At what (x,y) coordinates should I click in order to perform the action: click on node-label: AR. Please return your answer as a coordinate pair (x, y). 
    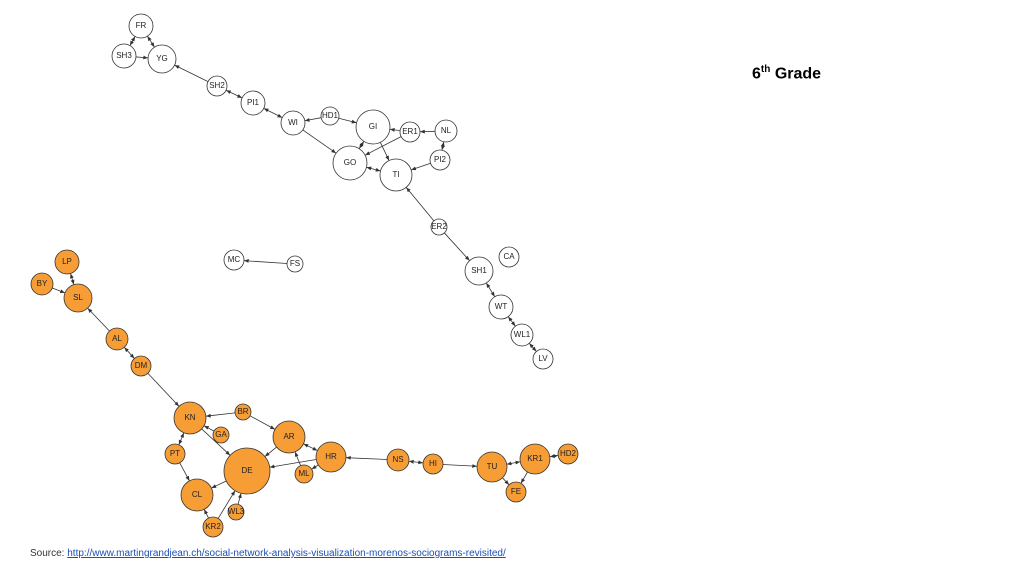
    Looking at the image, I should click on (288, 436).